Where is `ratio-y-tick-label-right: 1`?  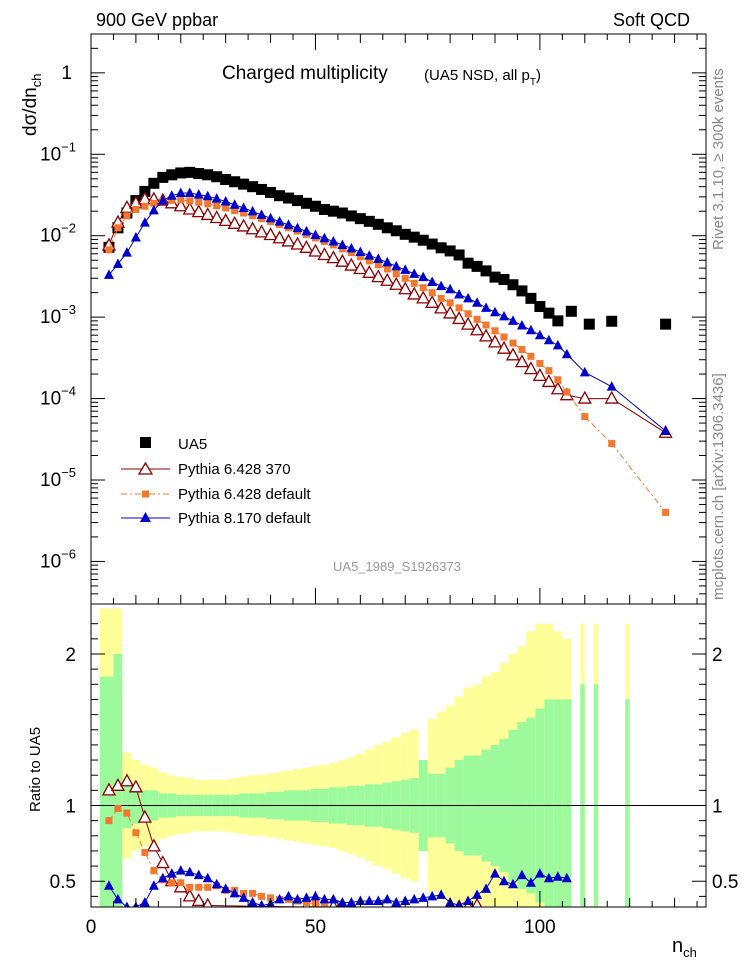
ratio-y-tick-label-right: 1 is located at coordinates (717, 806).